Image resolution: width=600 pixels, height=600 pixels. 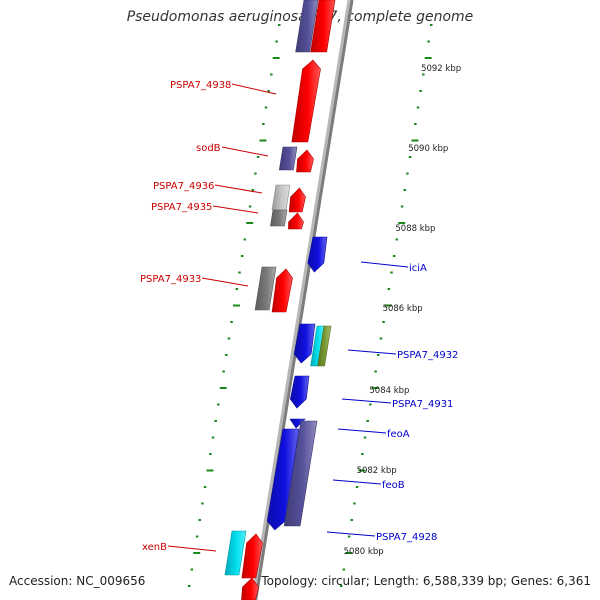 What do you see at coordinates (181, 207) in the screenshot?
I see `left-gene-label: PSPA7_4935` at bounding box center [181, 207].